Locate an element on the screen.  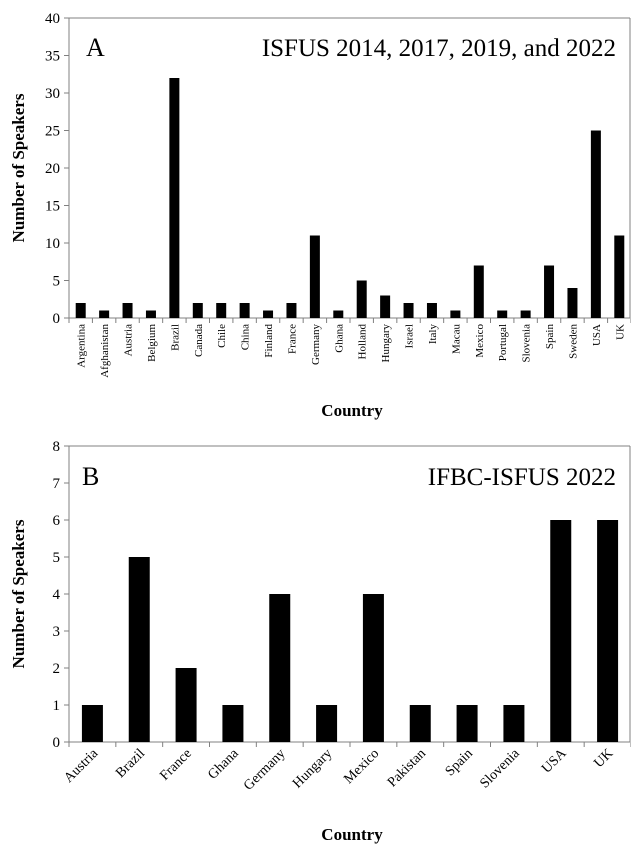
panel-b-y-axis-label: Number of Speakers is located at coordinates (18, 593).